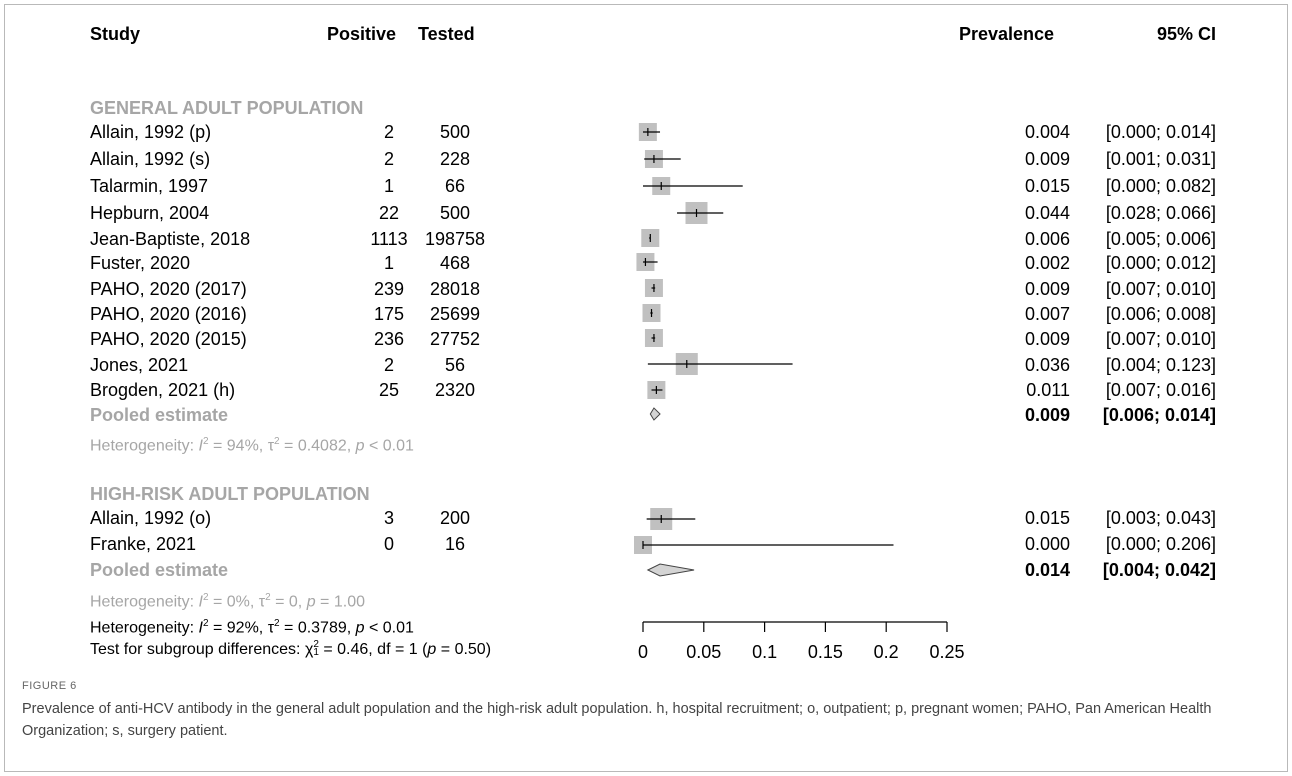  Describe the element at coordinates (1047, 213) in the screenshot. I see `prevalence-value: 0.044` at that location.